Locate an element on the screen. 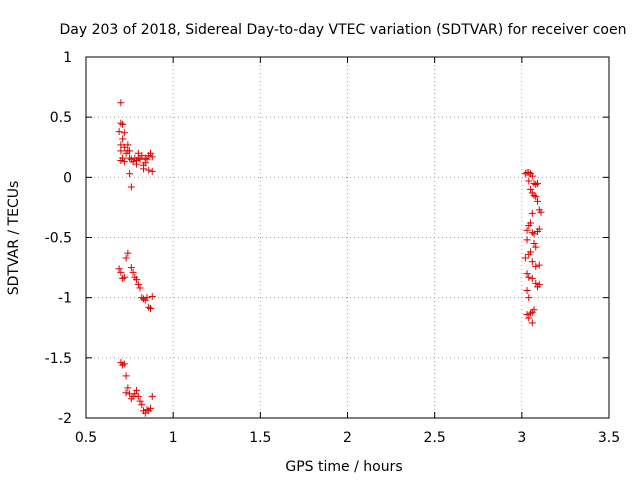 This screenshot has height=480, width=640. x-tick-label: 1.5 is located at coordinates (260, 438).